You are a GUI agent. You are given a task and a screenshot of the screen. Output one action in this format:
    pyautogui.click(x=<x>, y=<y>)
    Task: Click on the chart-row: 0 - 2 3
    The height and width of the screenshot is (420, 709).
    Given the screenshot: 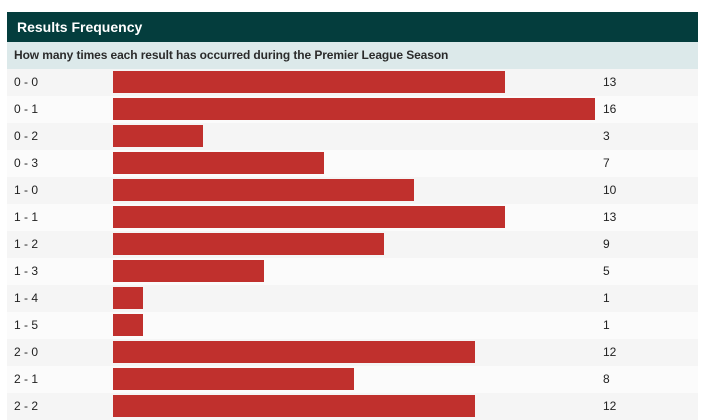 What is the action you would take?
    pyautogui.click(x=352, y=136)
    